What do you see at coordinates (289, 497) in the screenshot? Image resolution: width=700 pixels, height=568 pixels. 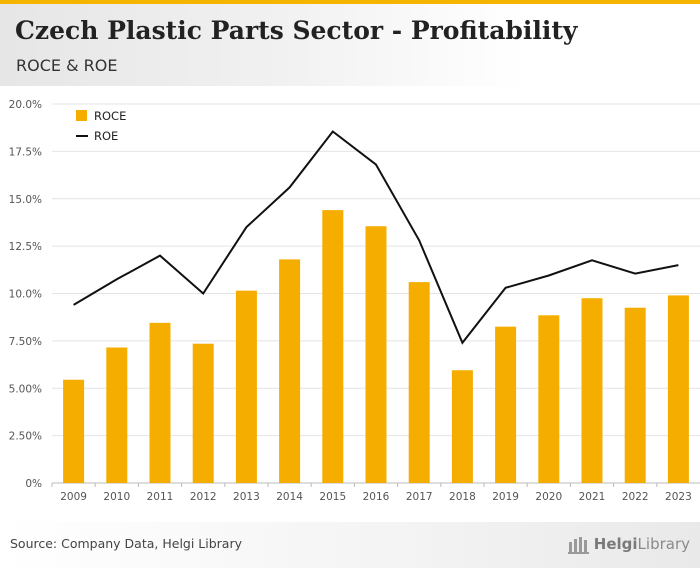 I see `x-tick-label: 2014` at bounding box center [289, 497].